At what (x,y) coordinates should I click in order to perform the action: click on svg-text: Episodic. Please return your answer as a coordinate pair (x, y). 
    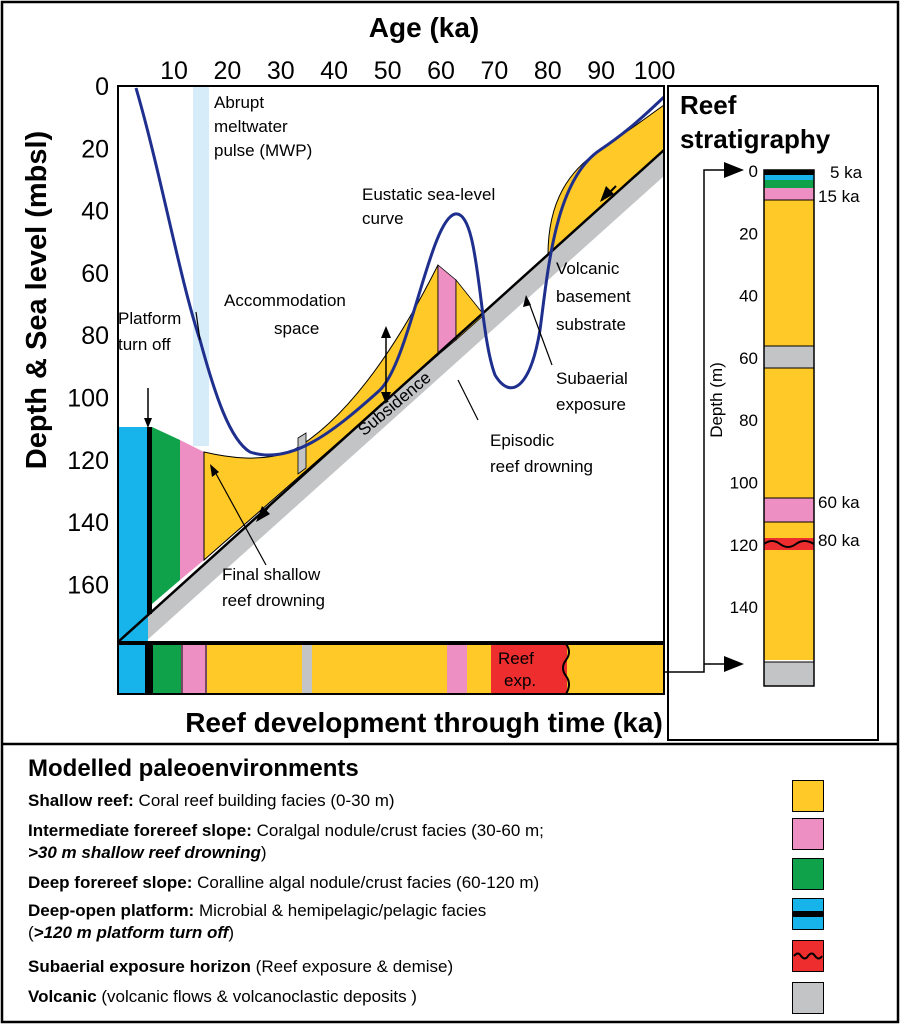
    Looking at the image, I should click on (522, 440).